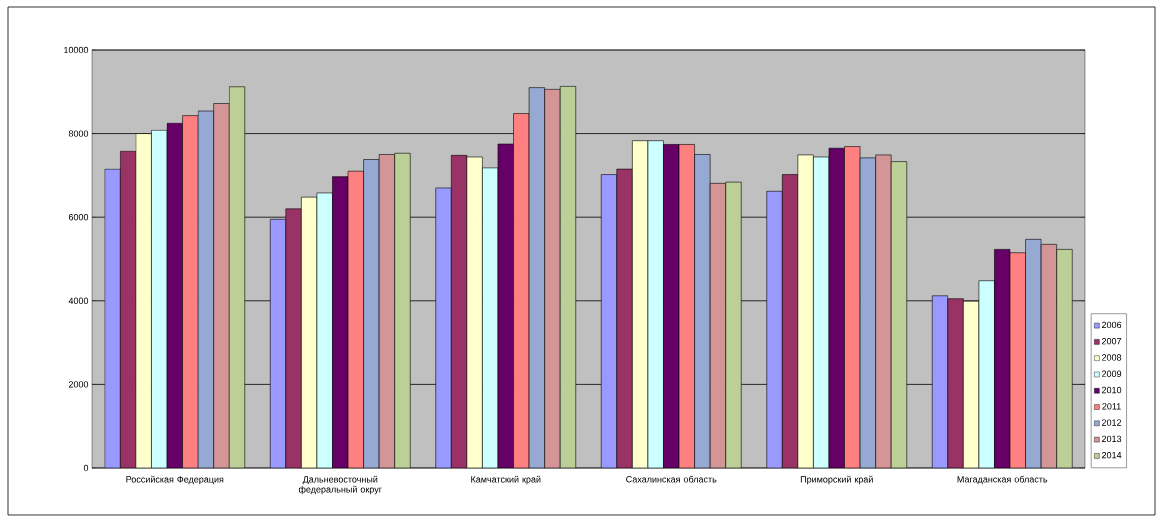  Describe the element at coordinates (671, 479) in the screenshot. I see `x-tick-label: Сахалинская область` at that location.